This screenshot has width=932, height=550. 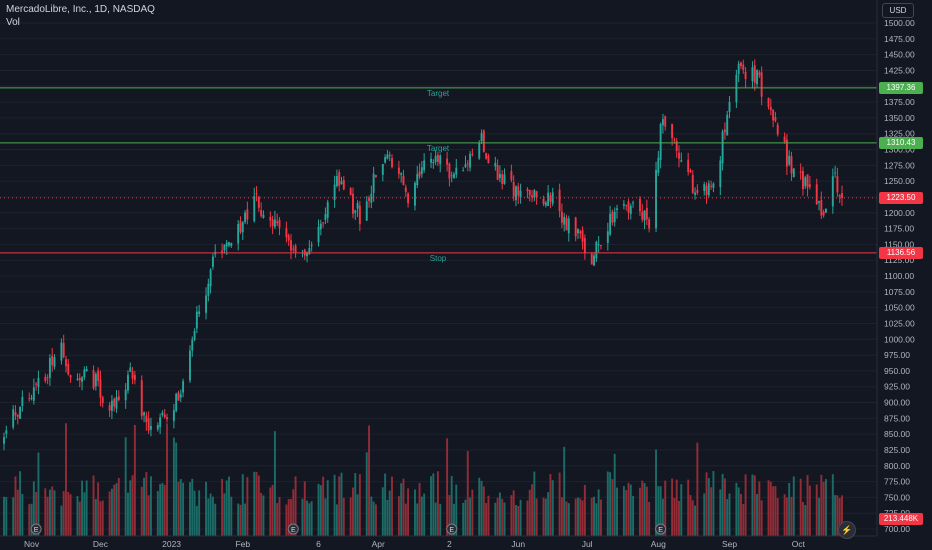 I want to click on price-tick-label: 975.00, so click(x=897, y=355).